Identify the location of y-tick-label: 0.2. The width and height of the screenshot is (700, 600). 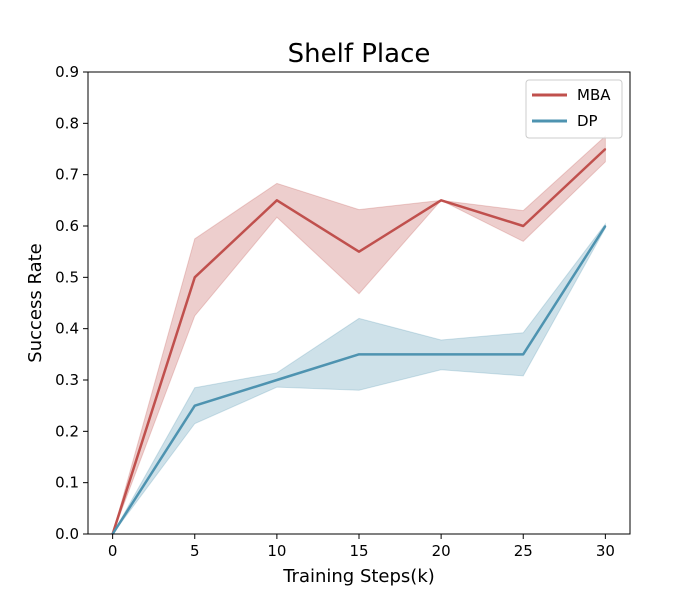
(67, 431).